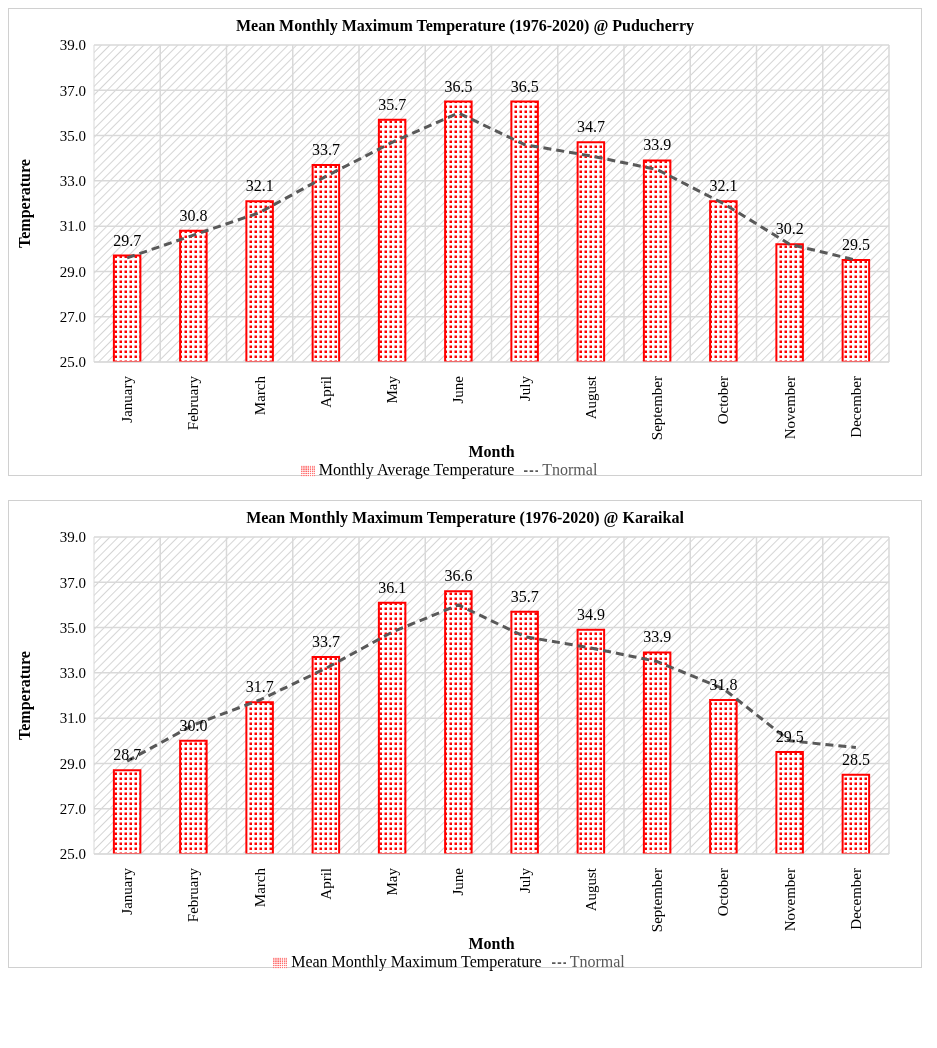 This screenshot has width=937, height=1048. I want to click on data-label: 30.2, so click(789, 229).